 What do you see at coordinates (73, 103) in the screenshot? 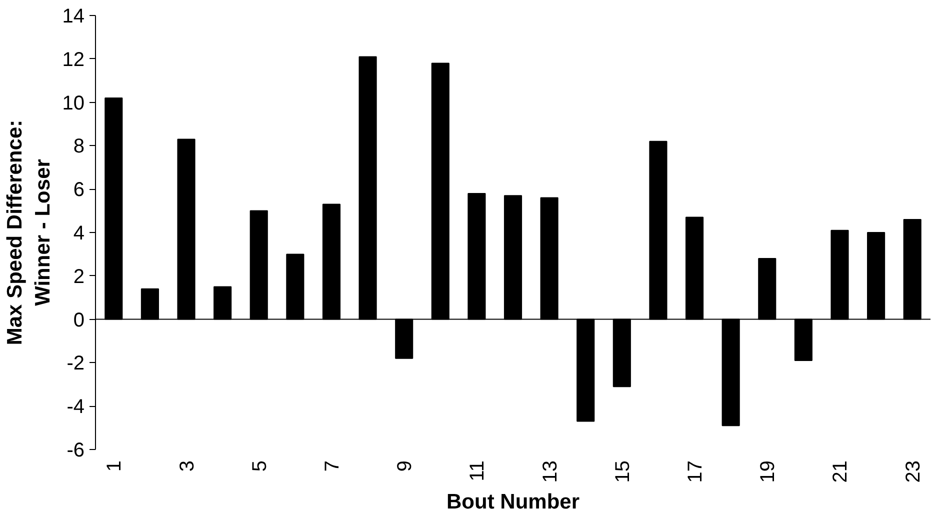
I see `y-tick-label: 10` at bounding box center [73, 103].